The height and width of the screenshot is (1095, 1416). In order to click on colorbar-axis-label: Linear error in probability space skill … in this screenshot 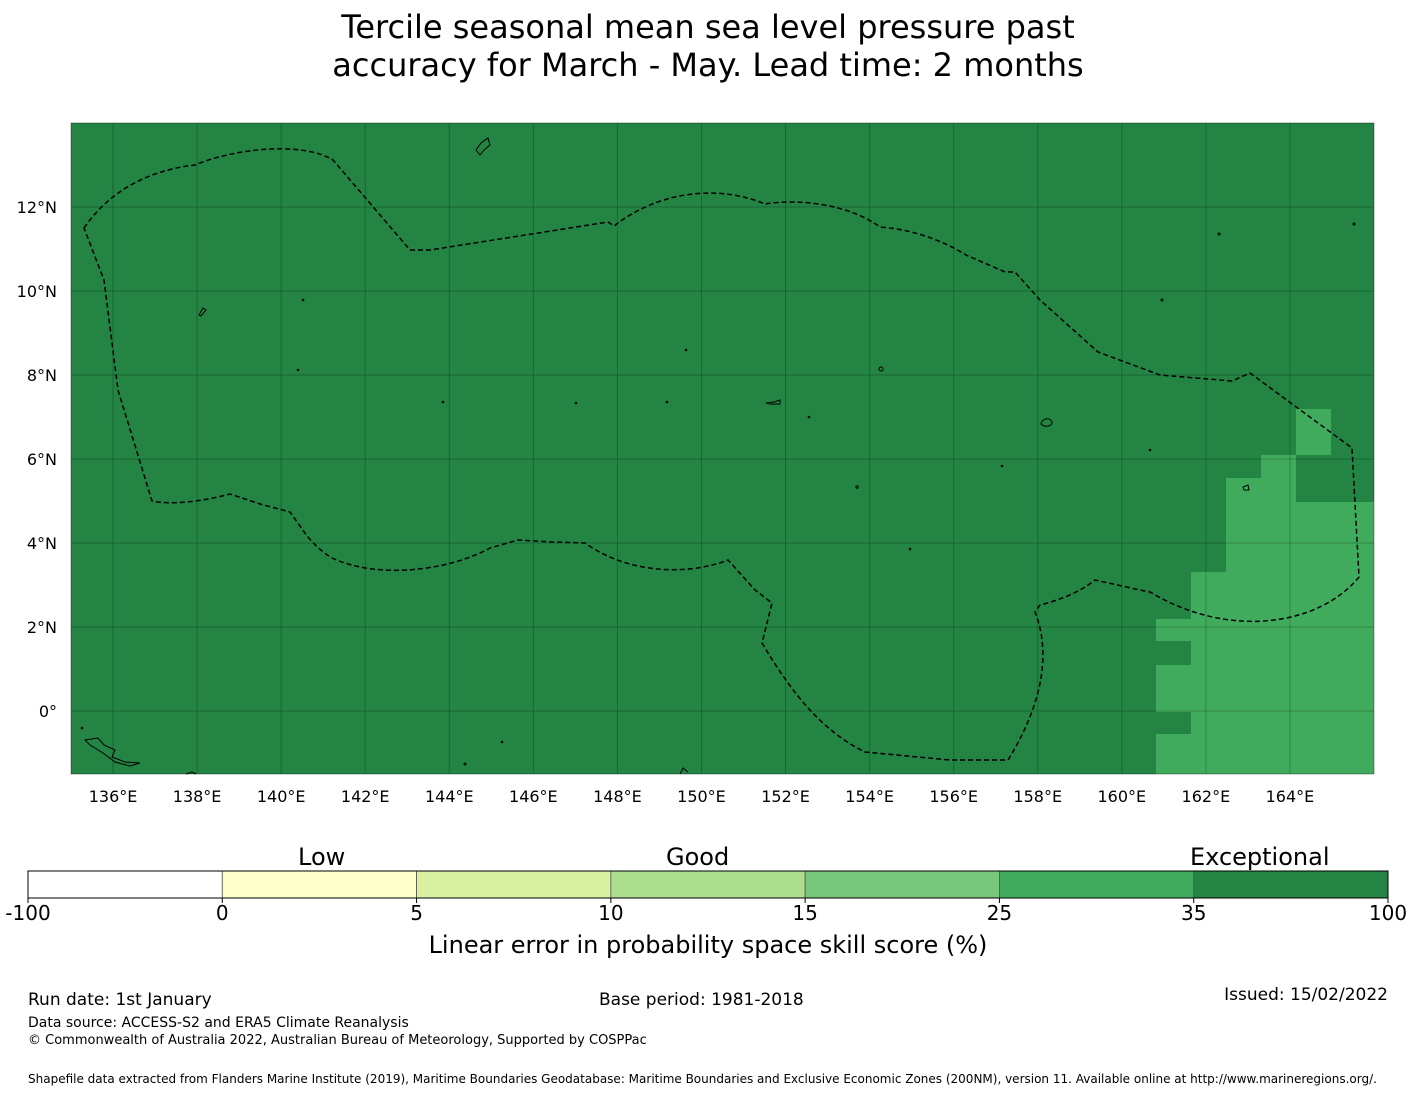, I will do `click(708, 945)`.